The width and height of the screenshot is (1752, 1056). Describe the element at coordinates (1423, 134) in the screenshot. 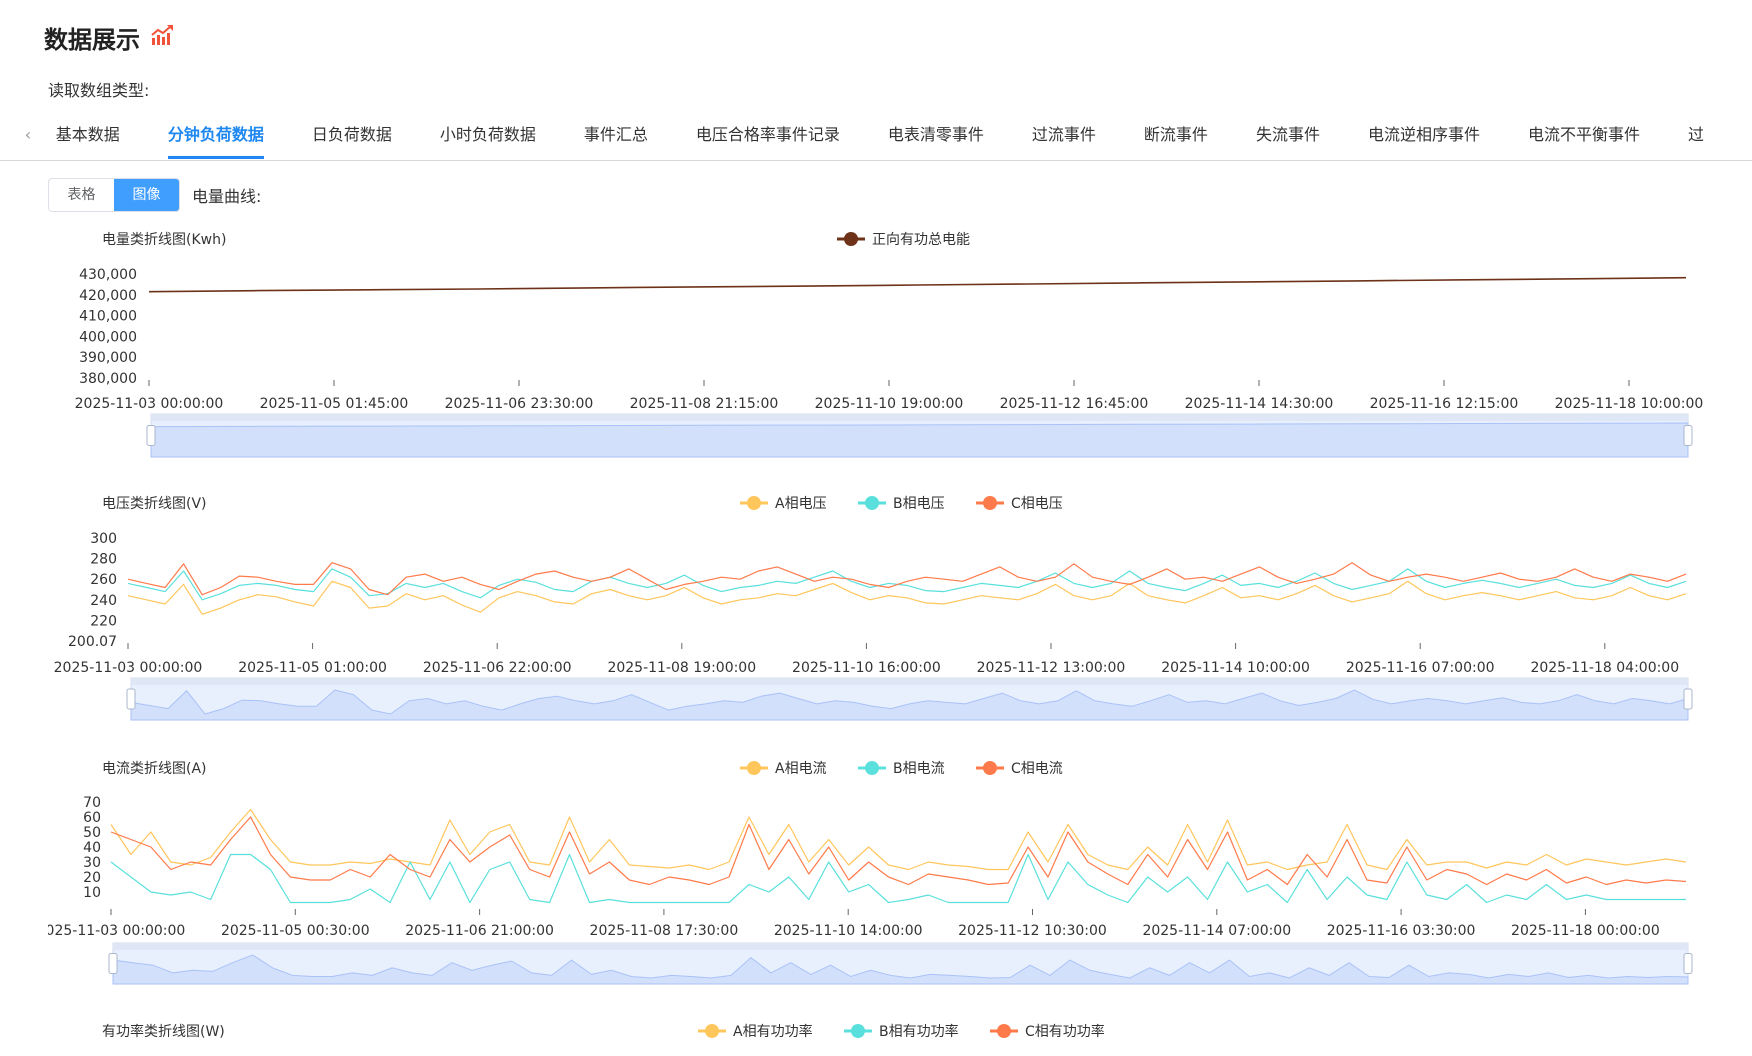

I see `tab-item: 电流逆相序事件` at that location.